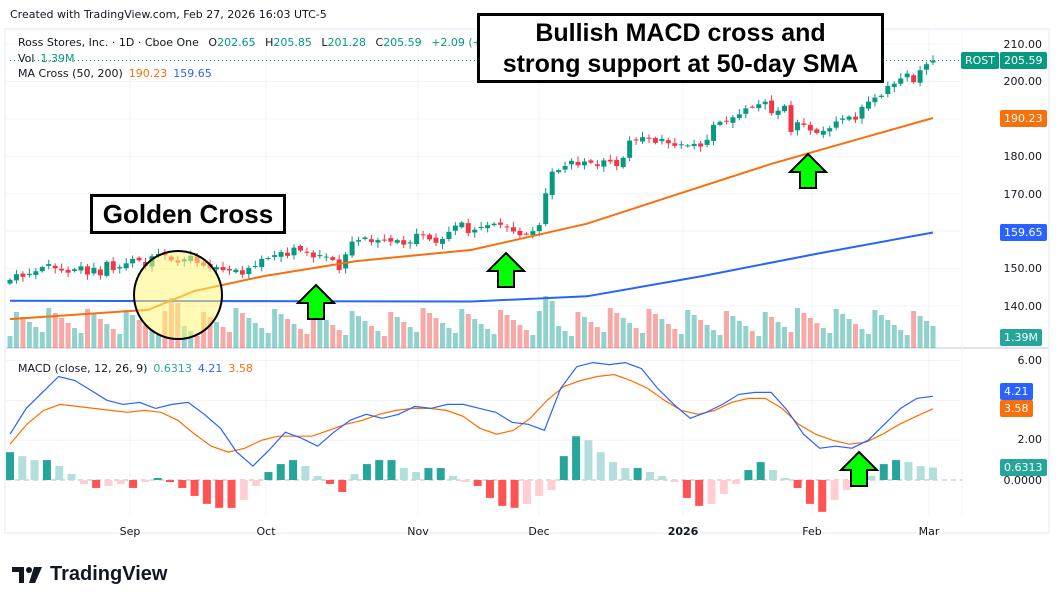  Describe the element at coordinates (683, 531) in the screenshot. I see `x-tick-2026: 2026` at that location.